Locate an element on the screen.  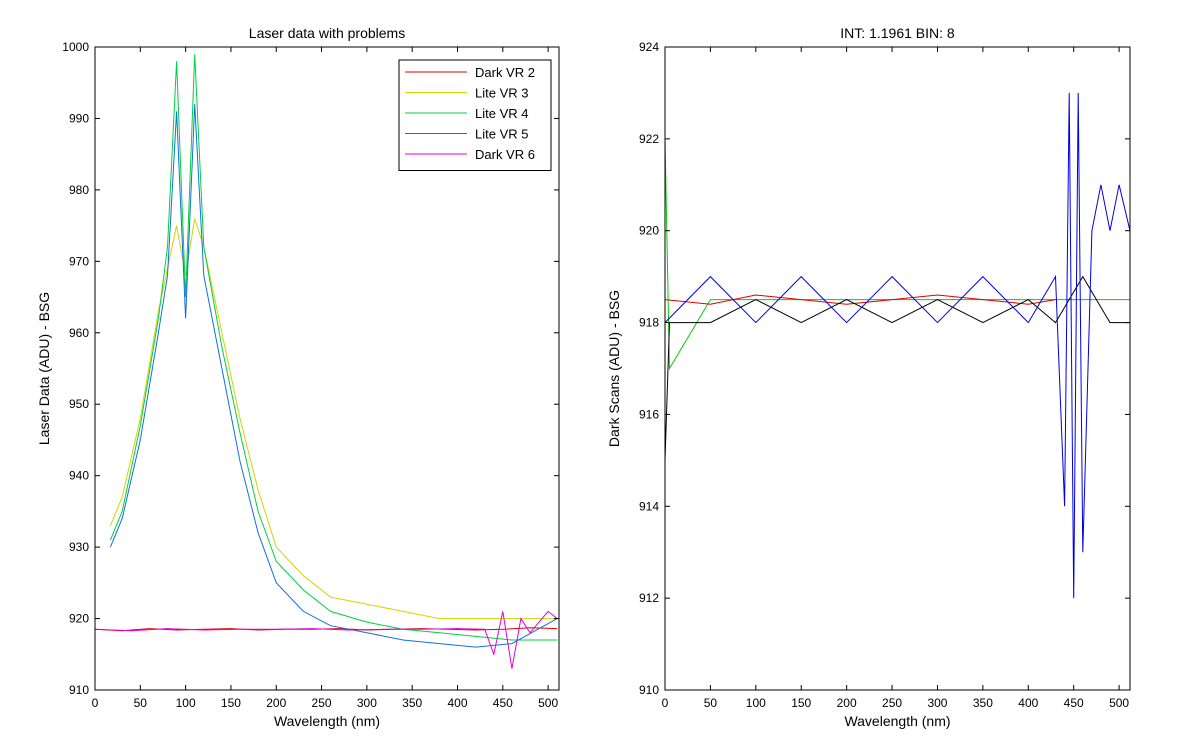
chart-1-y-tick-label: 920 is located at coordinates (79, 619).